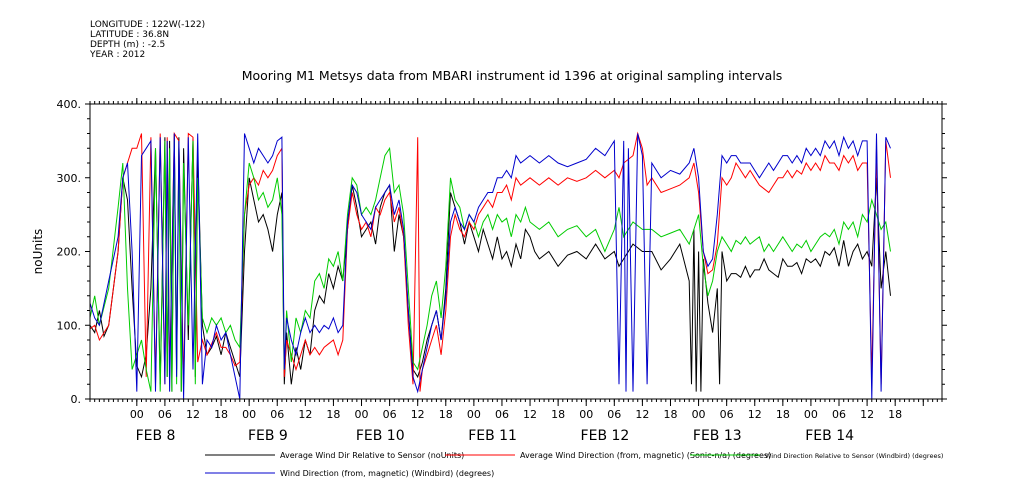  I want to click on y-tick-label: 200., so click(69, 252).